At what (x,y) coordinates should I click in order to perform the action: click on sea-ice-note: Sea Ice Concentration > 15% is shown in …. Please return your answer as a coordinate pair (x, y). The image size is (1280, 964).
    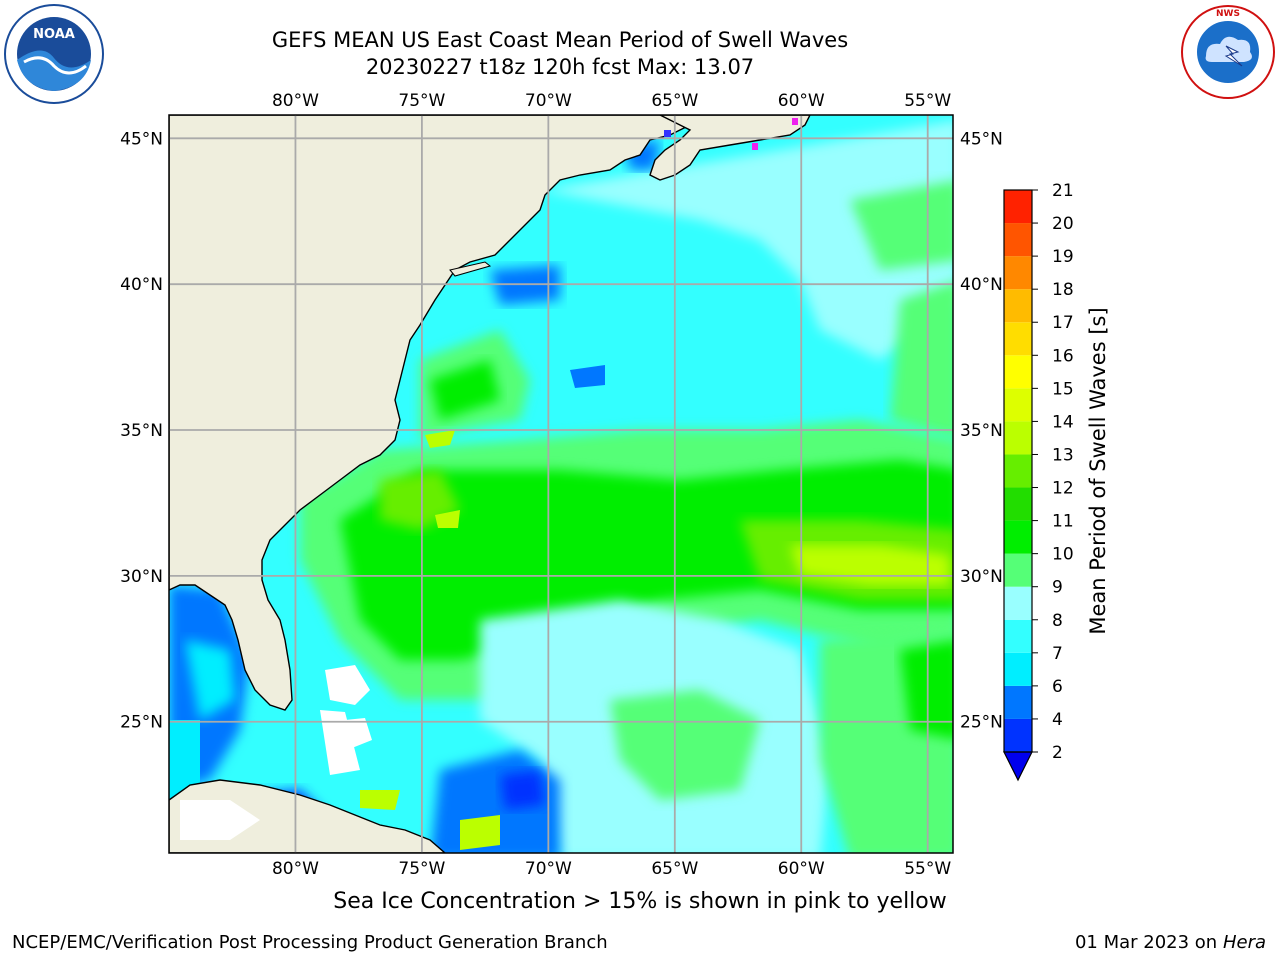
    Looking at the image, I should click on (640, 901).